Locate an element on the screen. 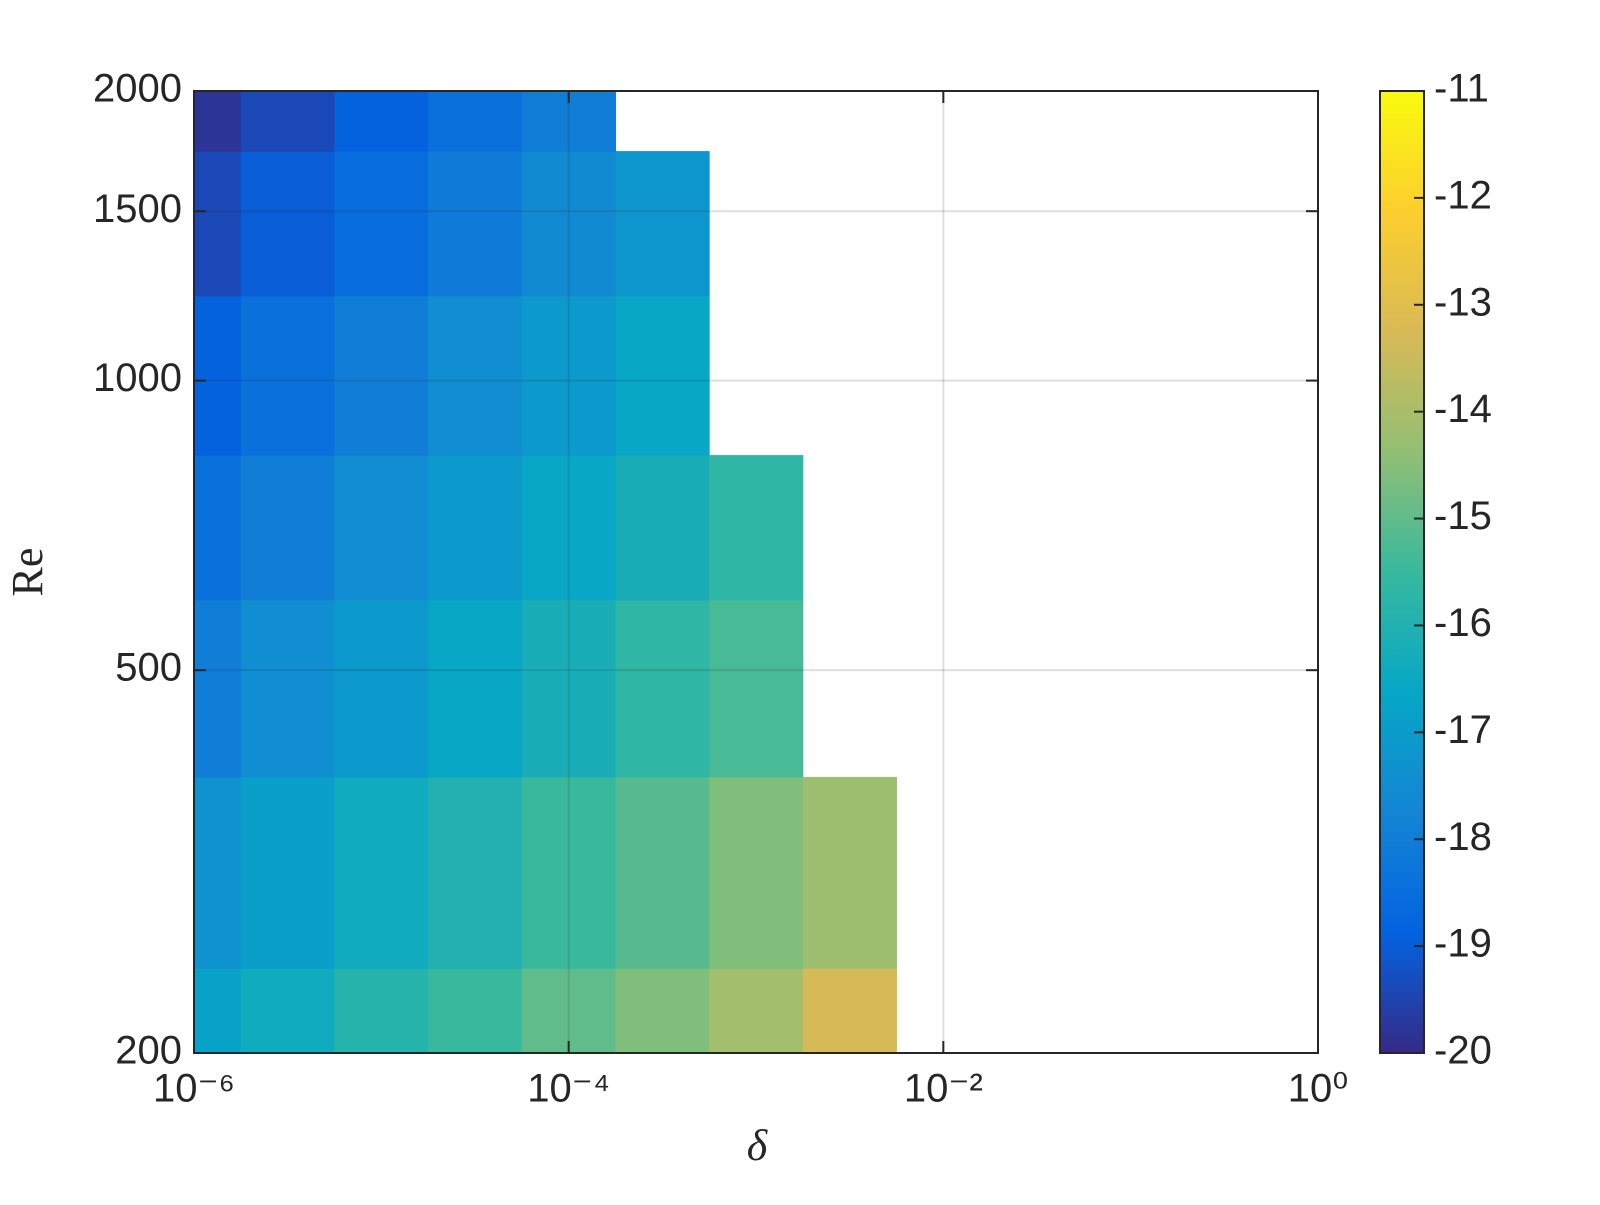 This screenshot has width=1600, height=1205. x-tick-label: 10⁰ is located at coordinates (1318, 1089).